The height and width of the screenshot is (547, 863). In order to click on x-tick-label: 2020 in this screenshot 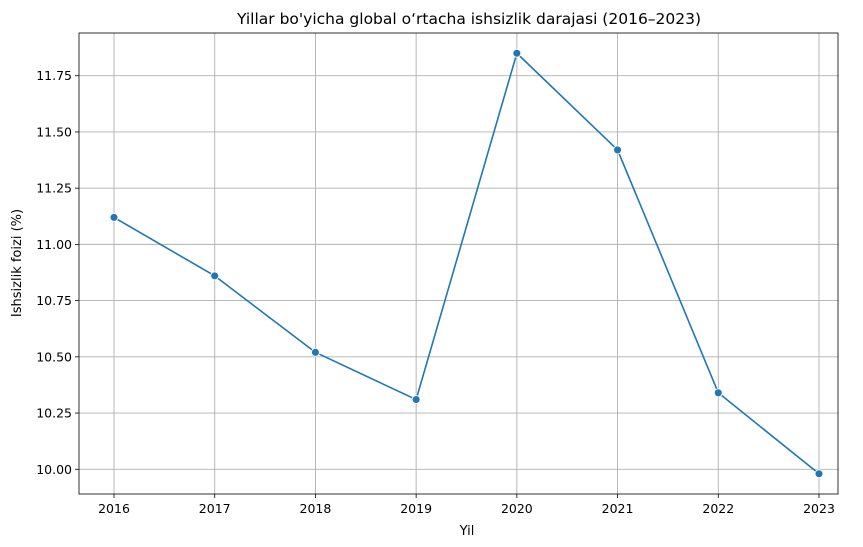, I will do `click(517, 508)`.